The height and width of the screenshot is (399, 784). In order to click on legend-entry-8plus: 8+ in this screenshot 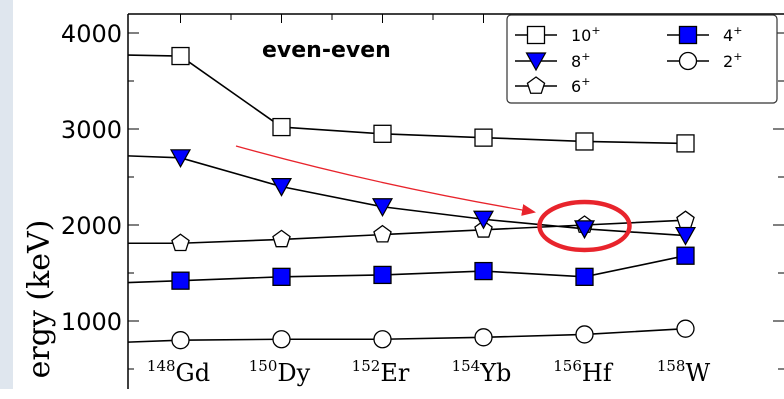, I will do `click(580, 60)`.